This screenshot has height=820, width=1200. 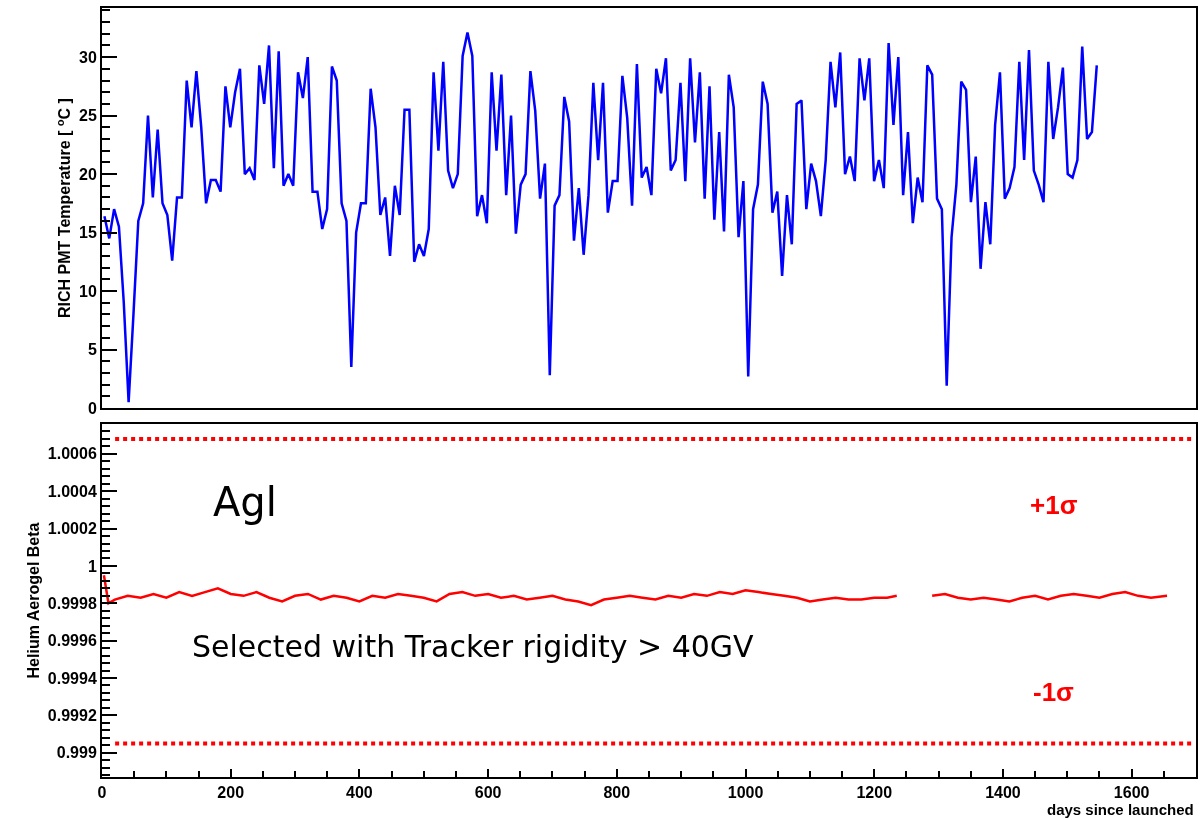 I want to click on y-tick-label: 20, so click(x=88, y=174).